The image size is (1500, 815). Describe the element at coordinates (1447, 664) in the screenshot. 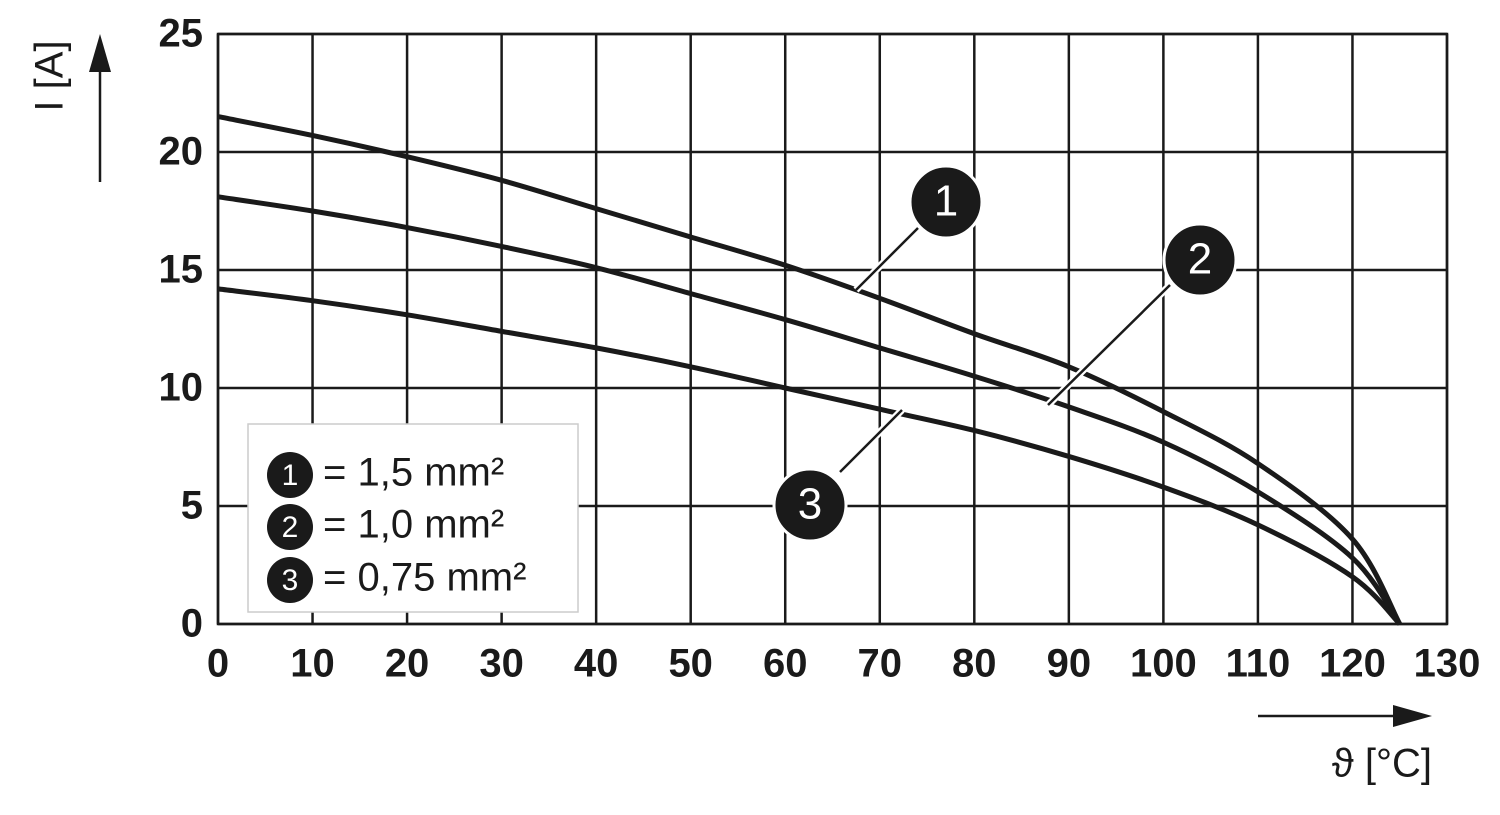

I see `x-tick-label: 130` at that location.